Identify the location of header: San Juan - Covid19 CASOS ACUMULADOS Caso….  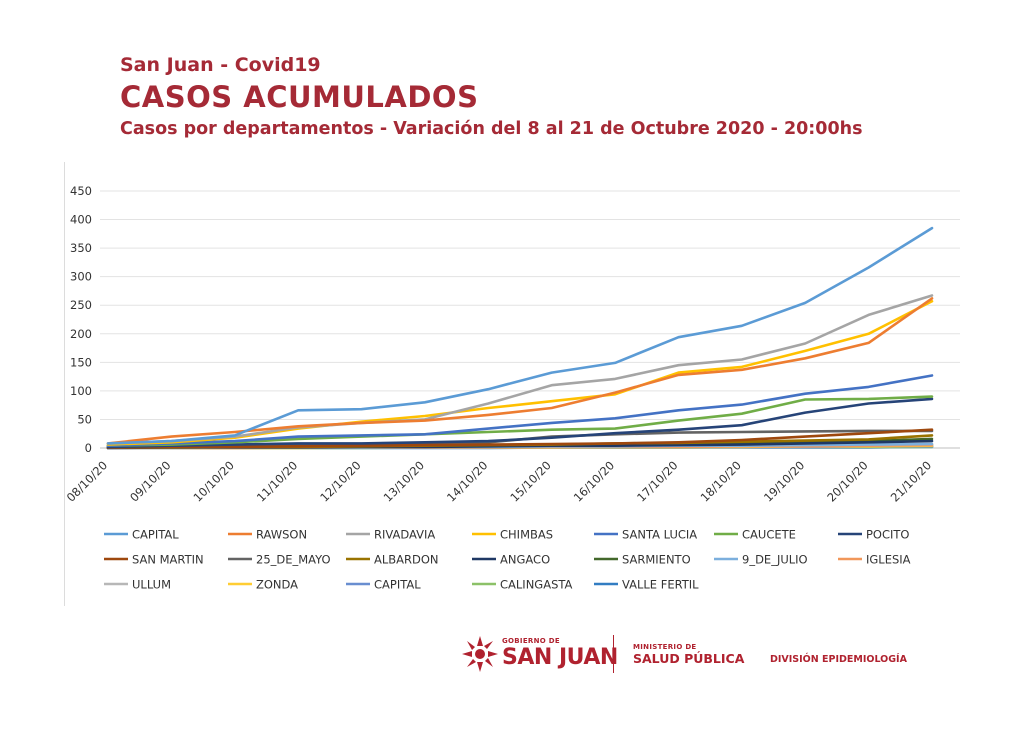
(491, 97).